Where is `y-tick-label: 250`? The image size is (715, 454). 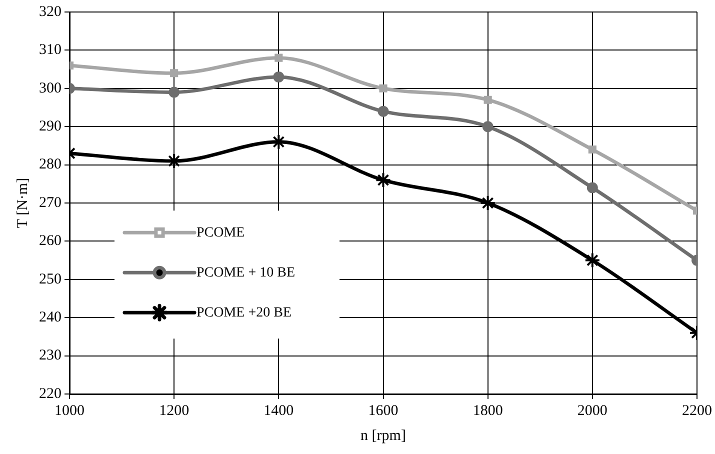 y-tick-label: 250 is located at coordinates (50, 279).